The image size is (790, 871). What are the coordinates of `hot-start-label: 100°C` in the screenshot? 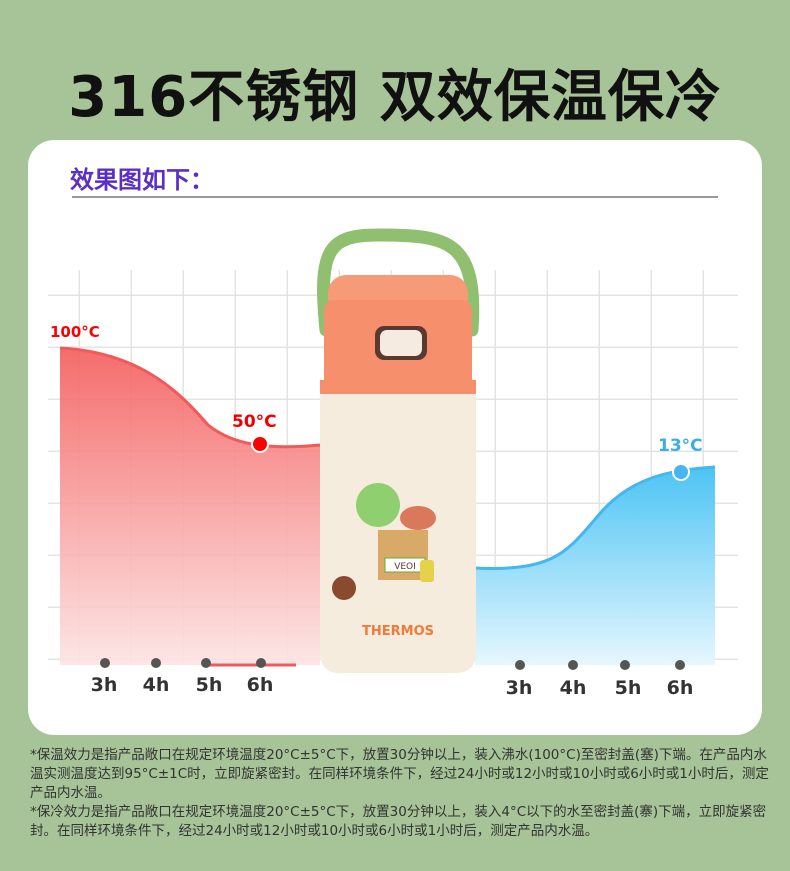 It's located at (75, 332).